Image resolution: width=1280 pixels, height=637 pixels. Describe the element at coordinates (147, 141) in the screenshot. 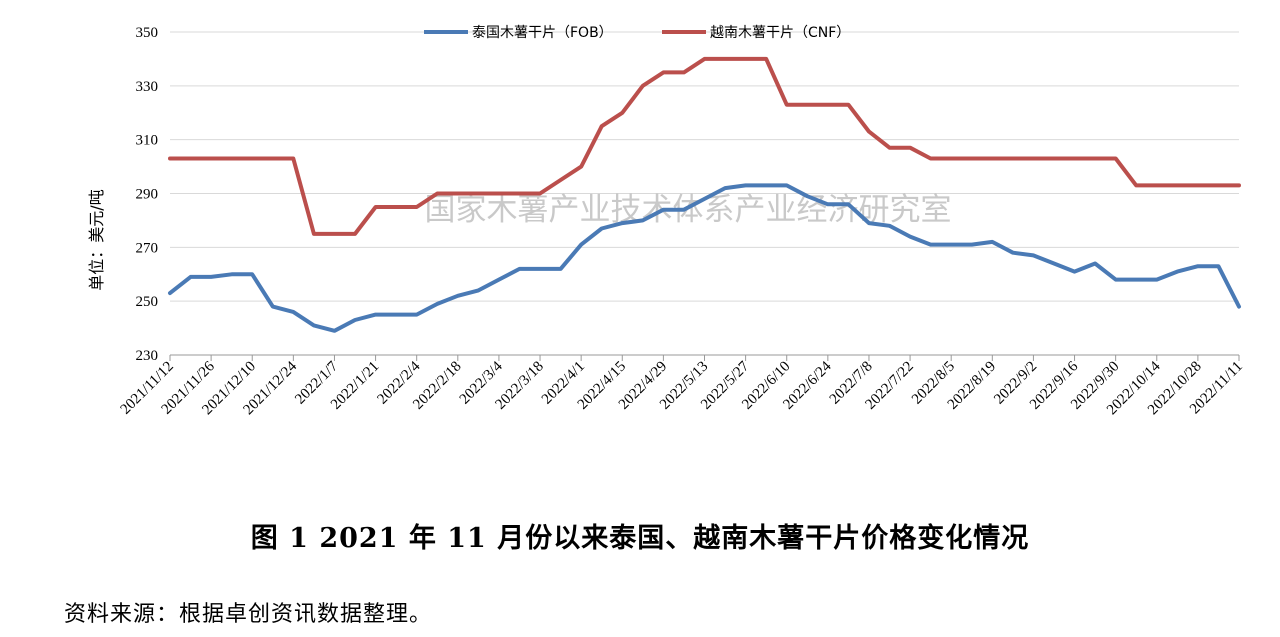

I see `y-tick-label: 310` at that location.